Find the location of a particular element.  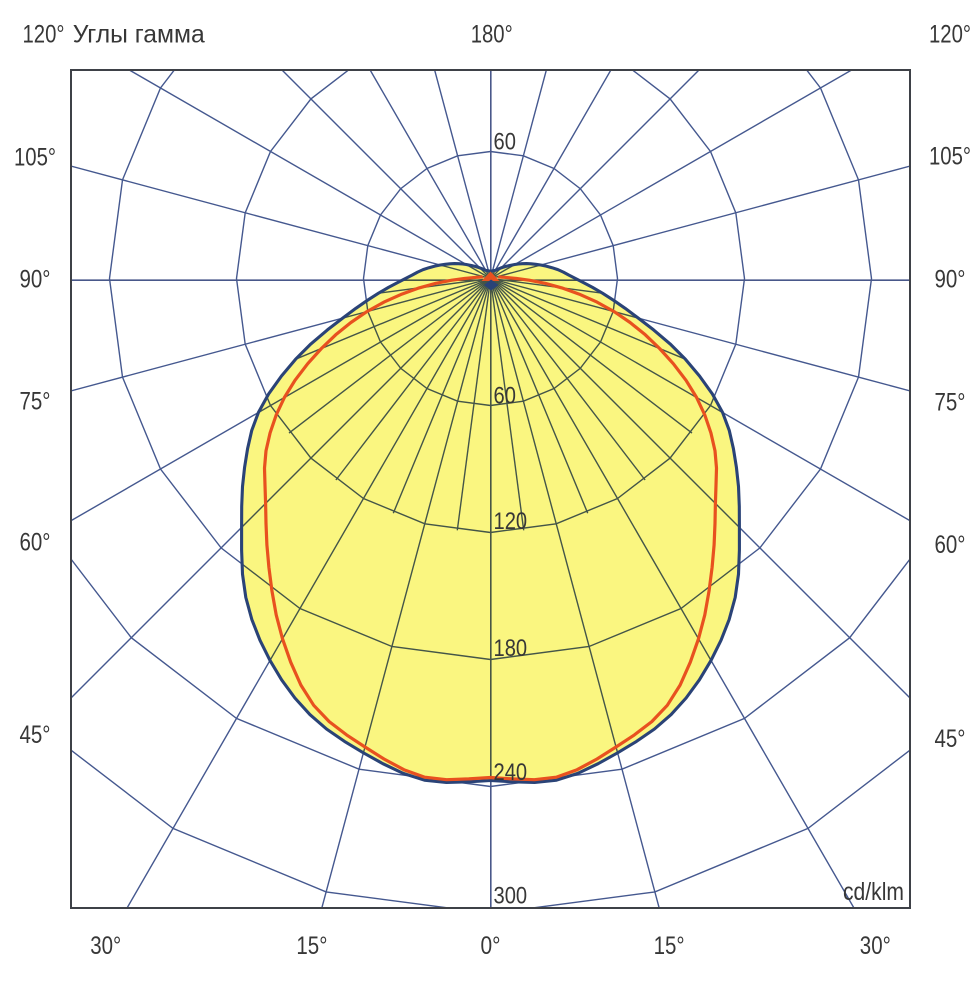

svg-text: 120 is located at coordinates (511, 521).